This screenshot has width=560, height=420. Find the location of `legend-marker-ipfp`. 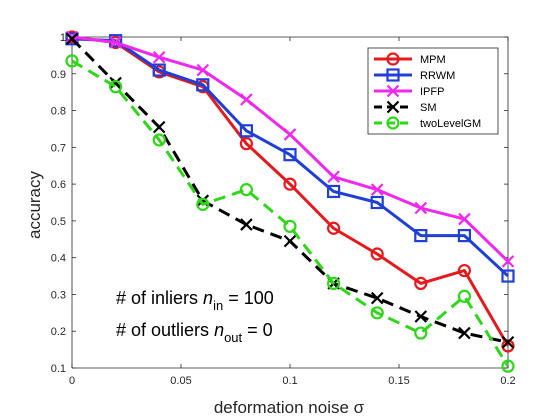

legend-marker-ipfp is located at coordinates (393, 91).